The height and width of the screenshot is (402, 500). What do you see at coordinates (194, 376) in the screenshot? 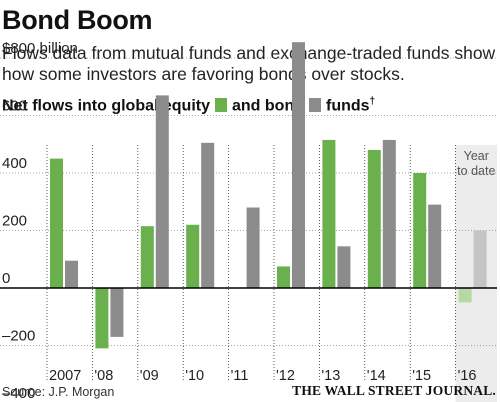
I see `x-tick-label: '10` at bounding box center [194, 376].